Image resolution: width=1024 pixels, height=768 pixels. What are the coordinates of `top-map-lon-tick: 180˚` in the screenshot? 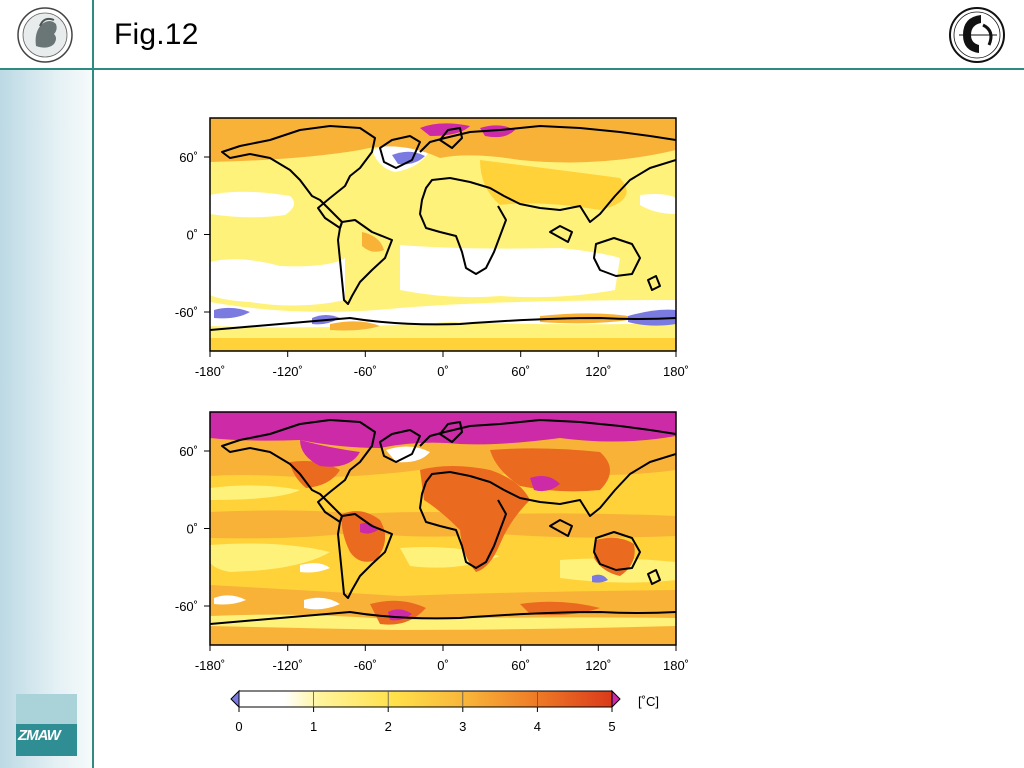 It's located at (676, 371).